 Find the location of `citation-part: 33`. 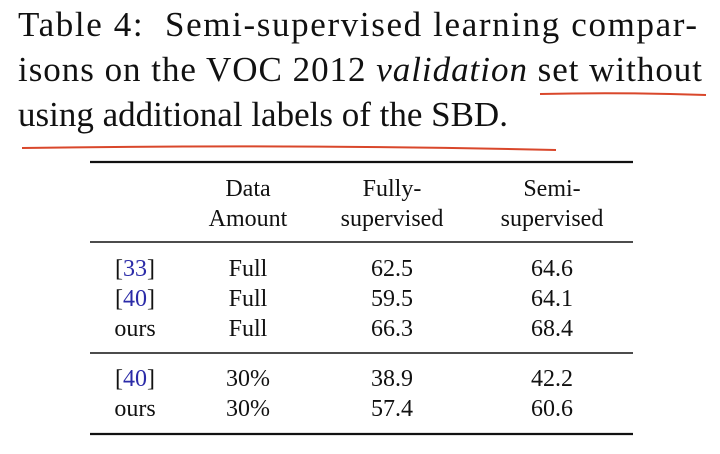

citation-part: 33 is located at coordinates (135, 269).